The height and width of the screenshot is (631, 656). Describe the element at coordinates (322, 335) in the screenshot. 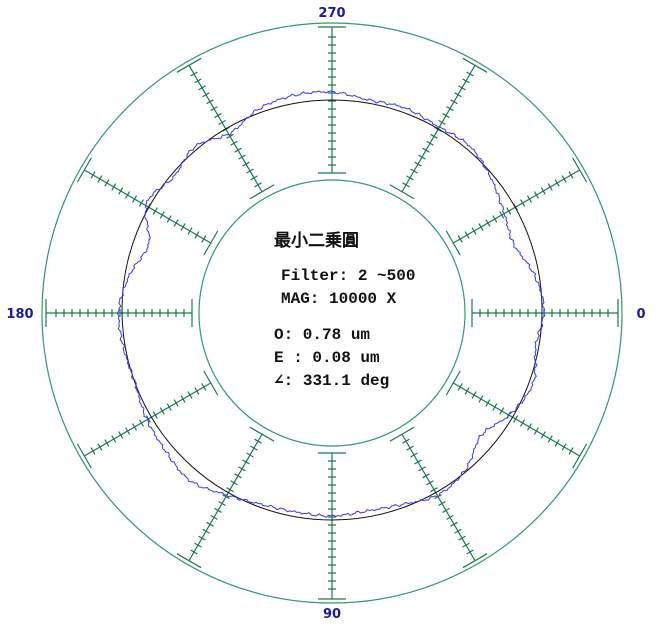

I see `roundness-value: O: 0.78 um` at that location.